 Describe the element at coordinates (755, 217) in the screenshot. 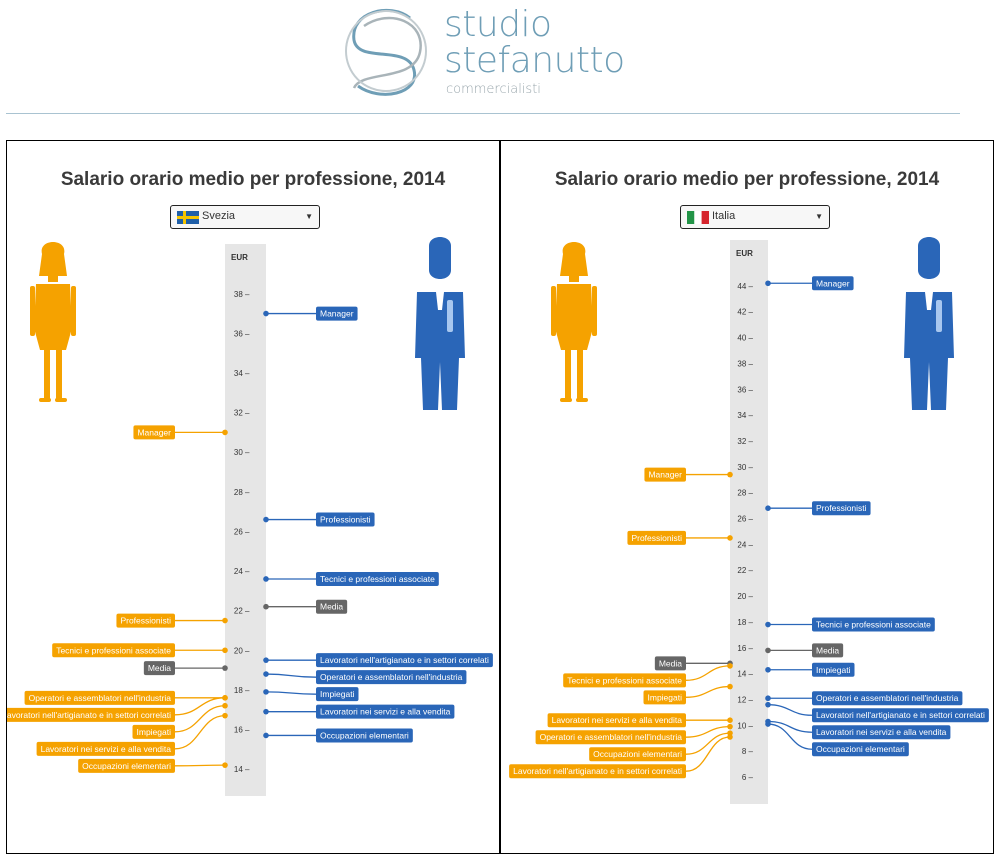

I see `country-select: Italia ▼` at that location.